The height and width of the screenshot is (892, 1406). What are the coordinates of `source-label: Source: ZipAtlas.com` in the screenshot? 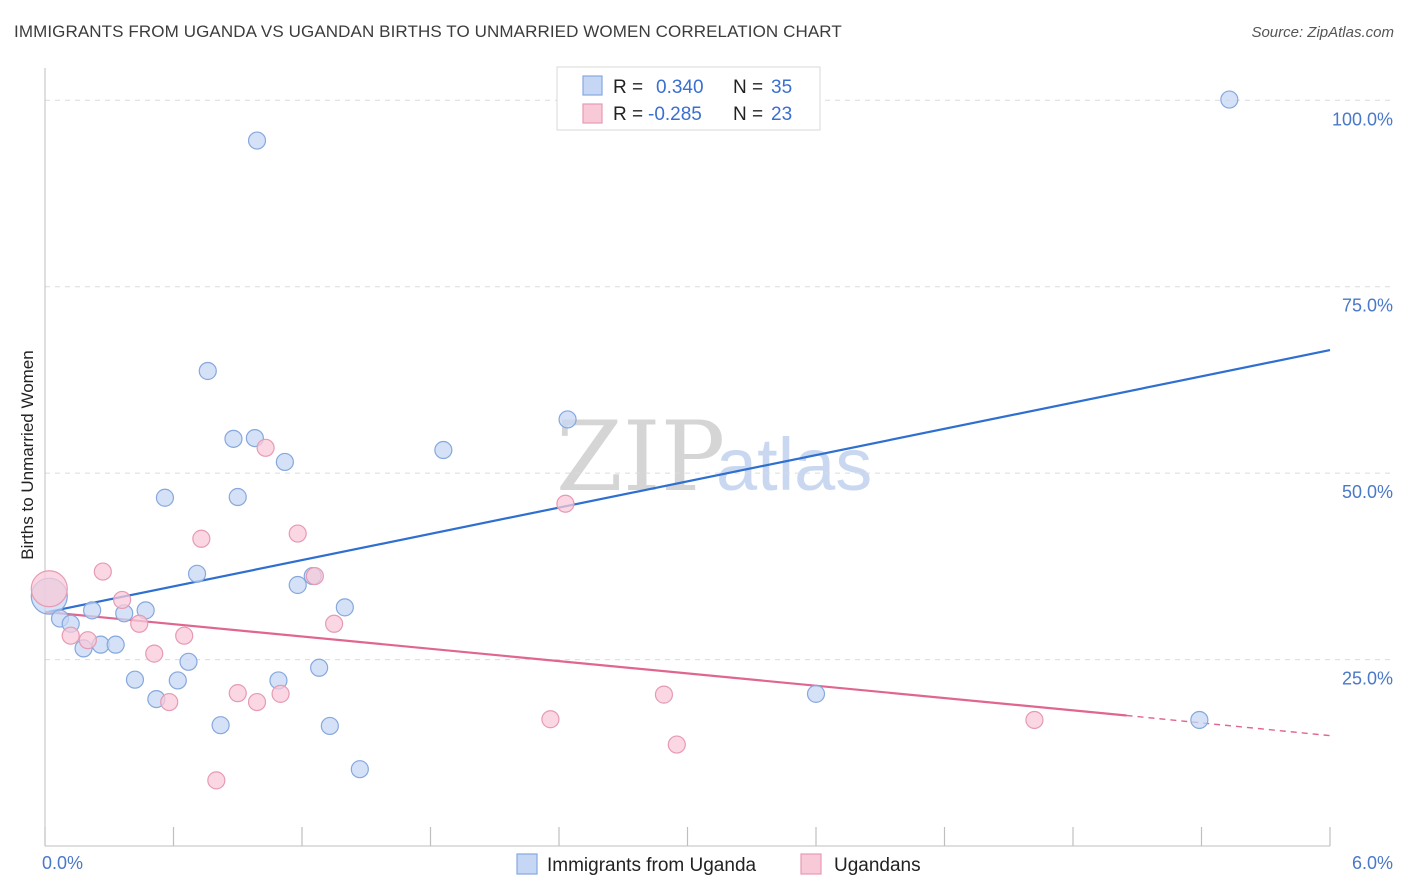 It's located at (1322, 32).